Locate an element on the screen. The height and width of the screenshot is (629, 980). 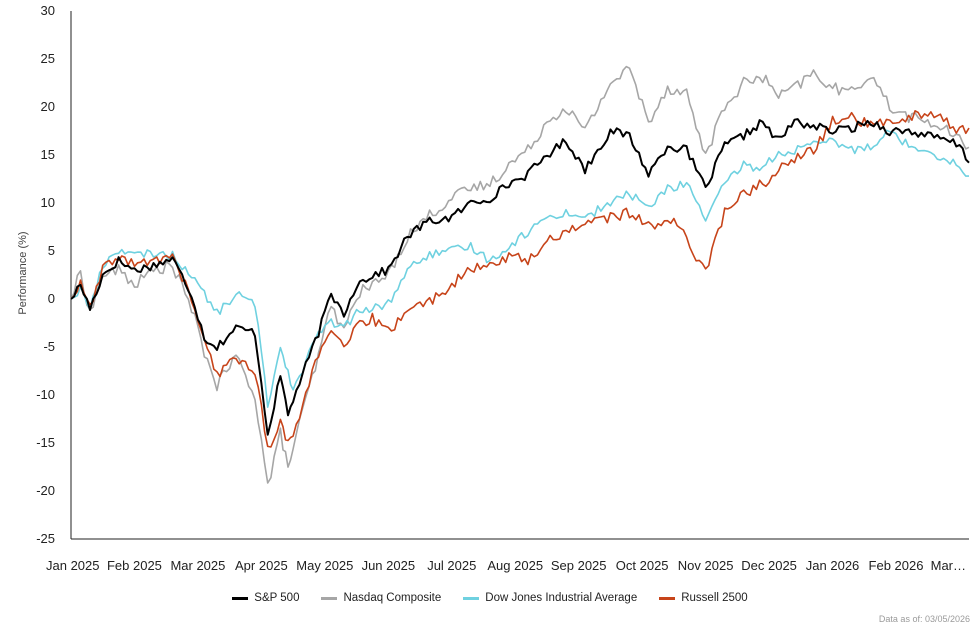
y-tick-label: 15 is located at coordinates (48, 154).